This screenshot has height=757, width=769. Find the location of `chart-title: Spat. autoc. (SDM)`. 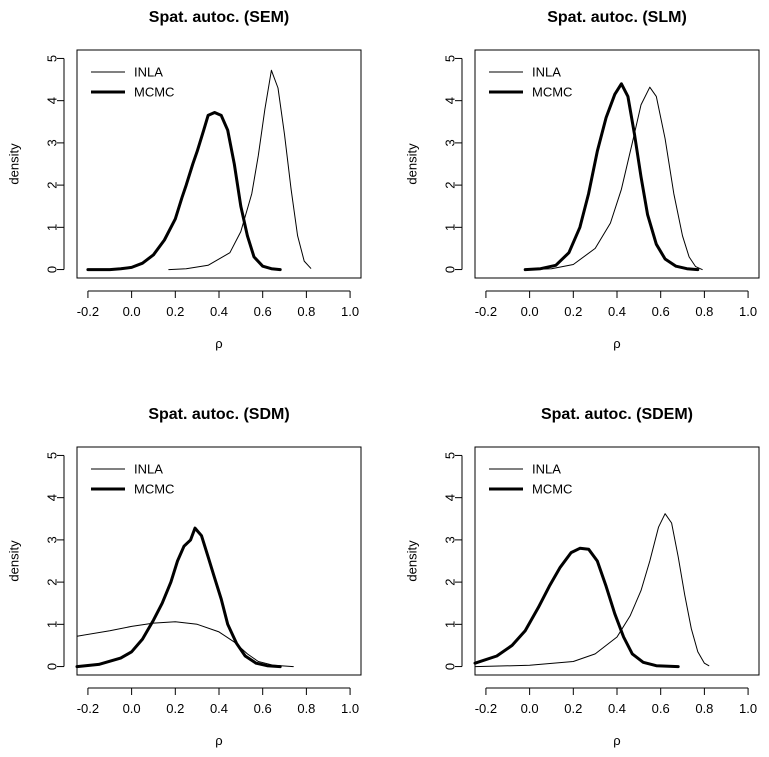

chart-title: Spat. autoc. (SDM) is located at coordinates (218, 414).